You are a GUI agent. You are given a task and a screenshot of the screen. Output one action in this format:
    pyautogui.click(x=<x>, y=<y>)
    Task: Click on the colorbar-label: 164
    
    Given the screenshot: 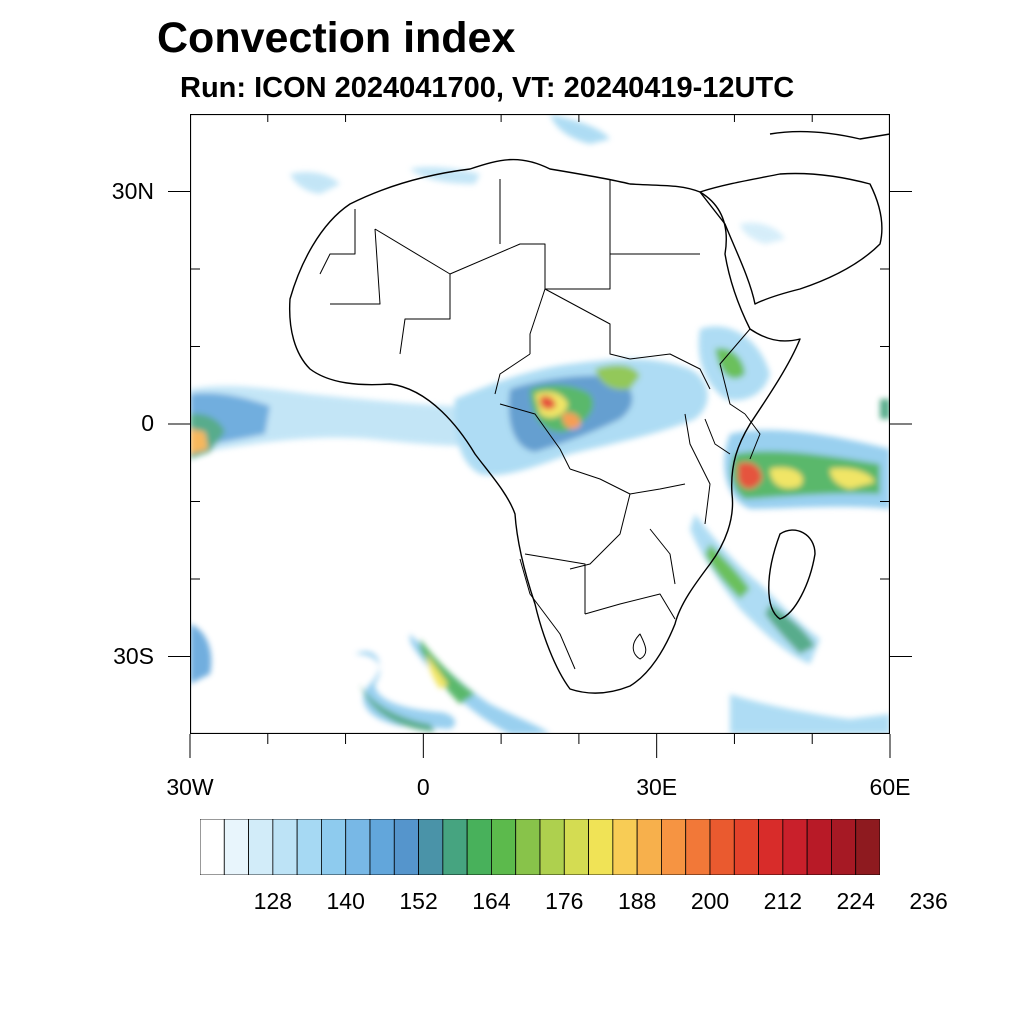 What is the action you would take?
    pyautogui.click(x=491, y=901)
    